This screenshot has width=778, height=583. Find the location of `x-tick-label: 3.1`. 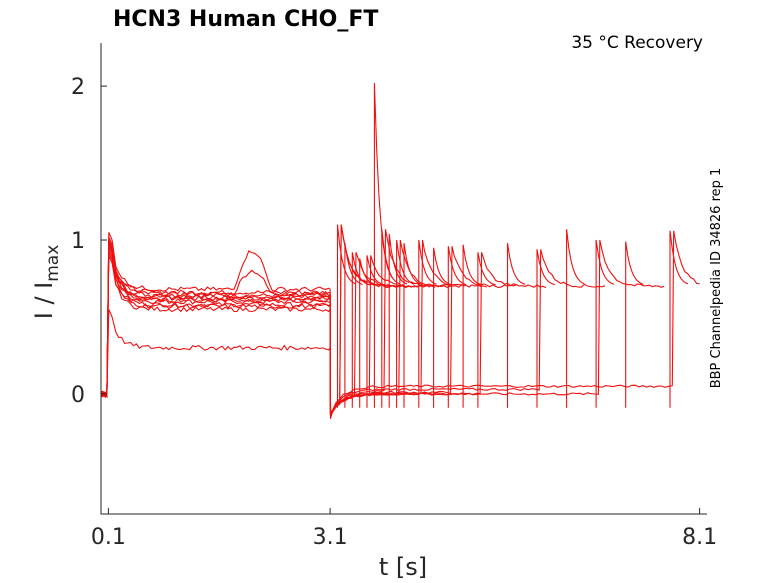

x-tick-label: 3.1 is located at coordinates (330, 537).